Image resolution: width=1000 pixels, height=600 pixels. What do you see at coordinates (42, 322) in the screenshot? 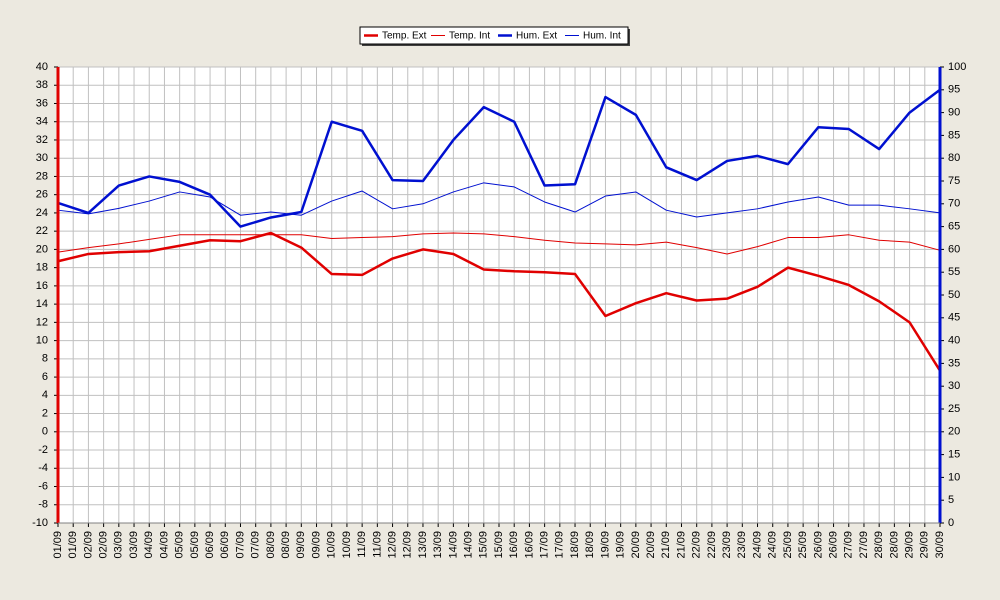
I see `y-tick-label: 12` at bounding box center [42, 322].